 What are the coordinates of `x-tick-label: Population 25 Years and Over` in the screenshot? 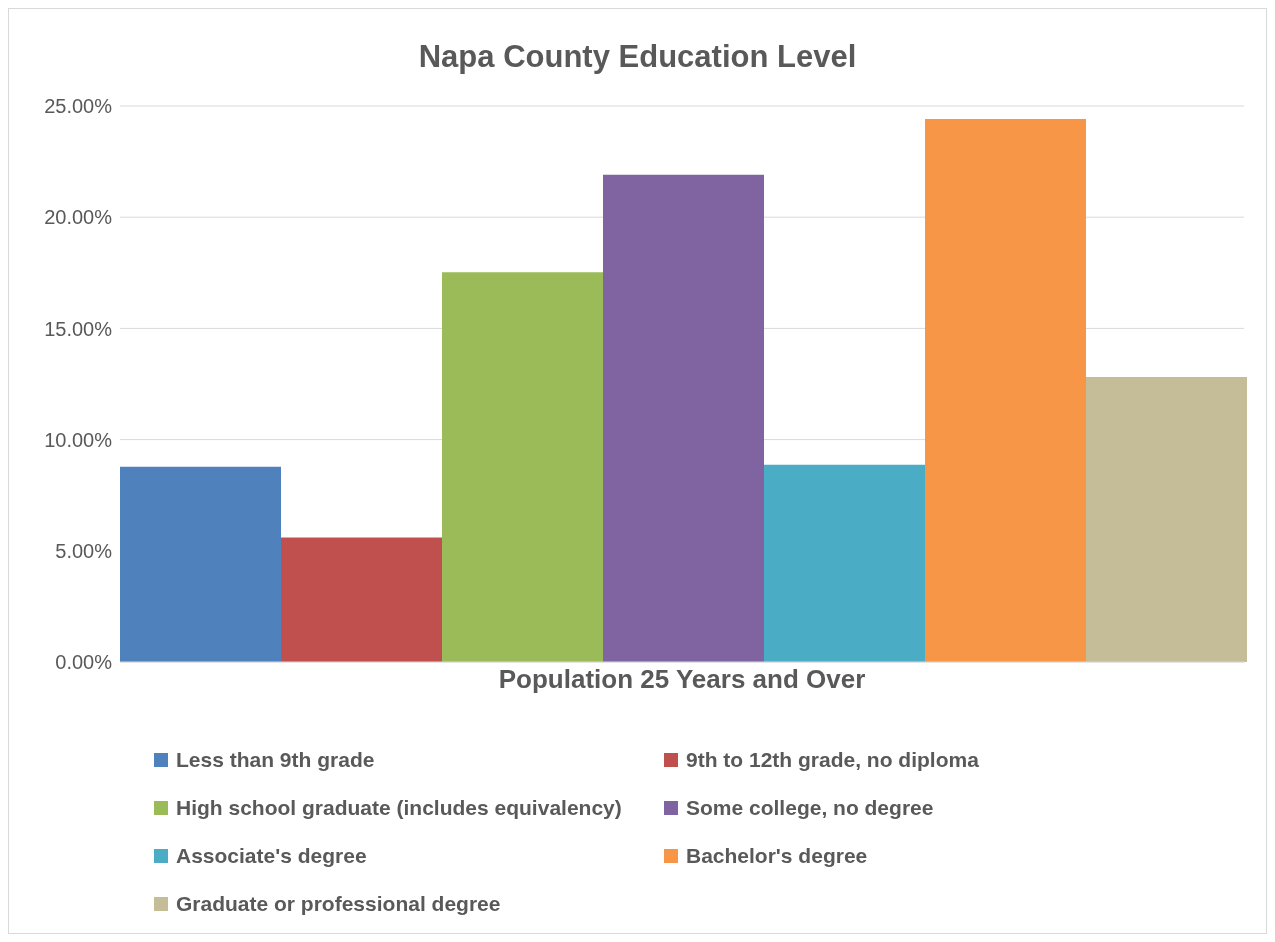 It's located at (682, 679).